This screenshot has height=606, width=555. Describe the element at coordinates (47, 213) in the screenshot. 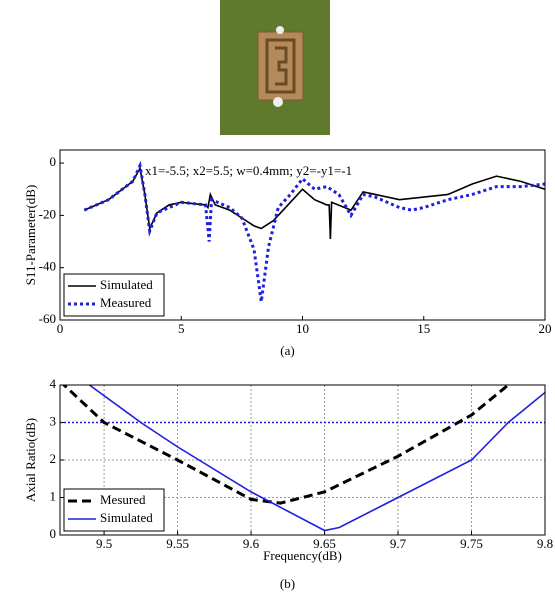

I see `y-tick-label: -20` at that location.